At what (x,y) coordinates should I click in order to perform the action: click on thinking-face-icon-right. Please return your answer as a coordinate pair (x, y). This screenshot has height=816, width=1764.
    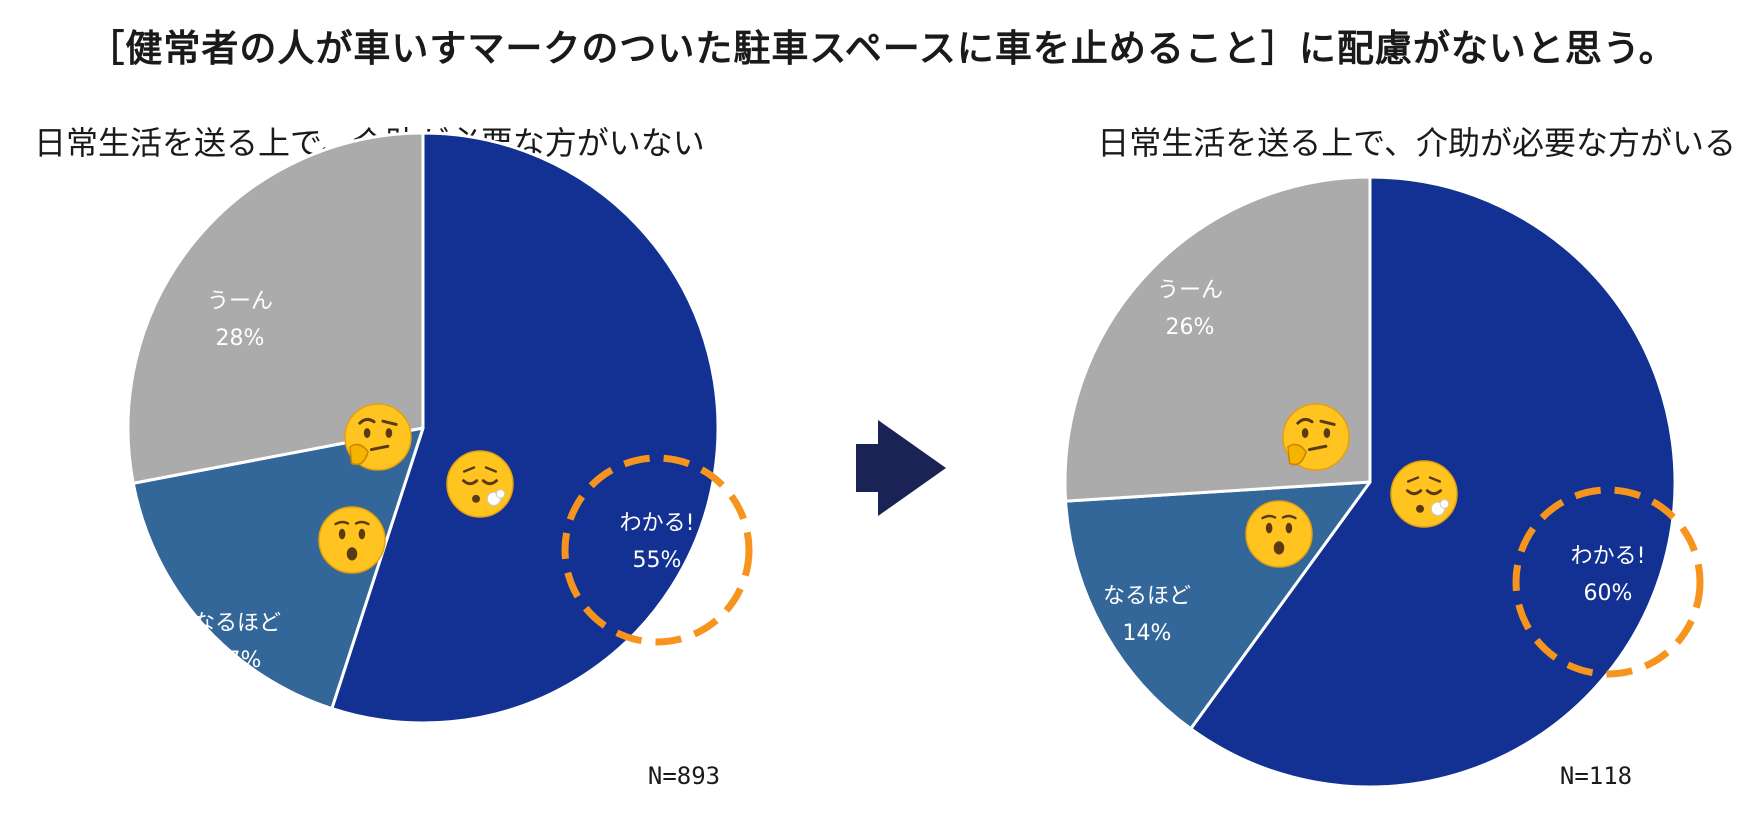
    Looking at the image, I should click on (1316, 437).